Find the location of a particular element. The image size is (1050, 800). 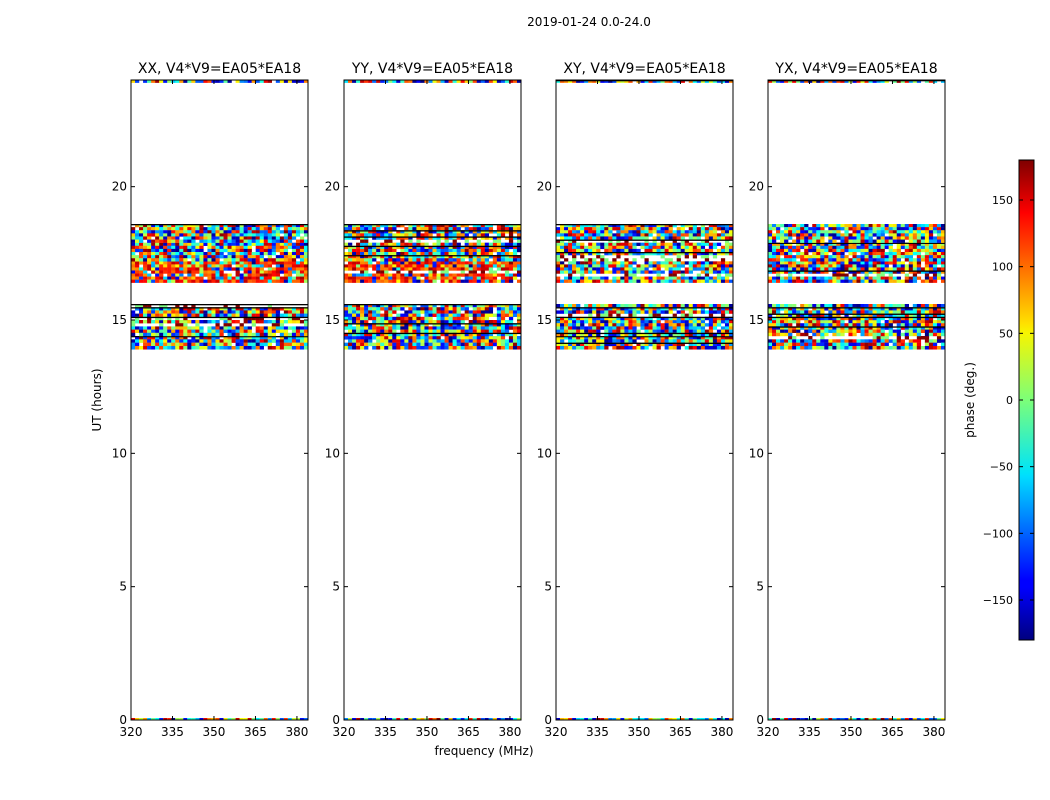

x-tick-label: 320 is located at coordinates (556, 732).